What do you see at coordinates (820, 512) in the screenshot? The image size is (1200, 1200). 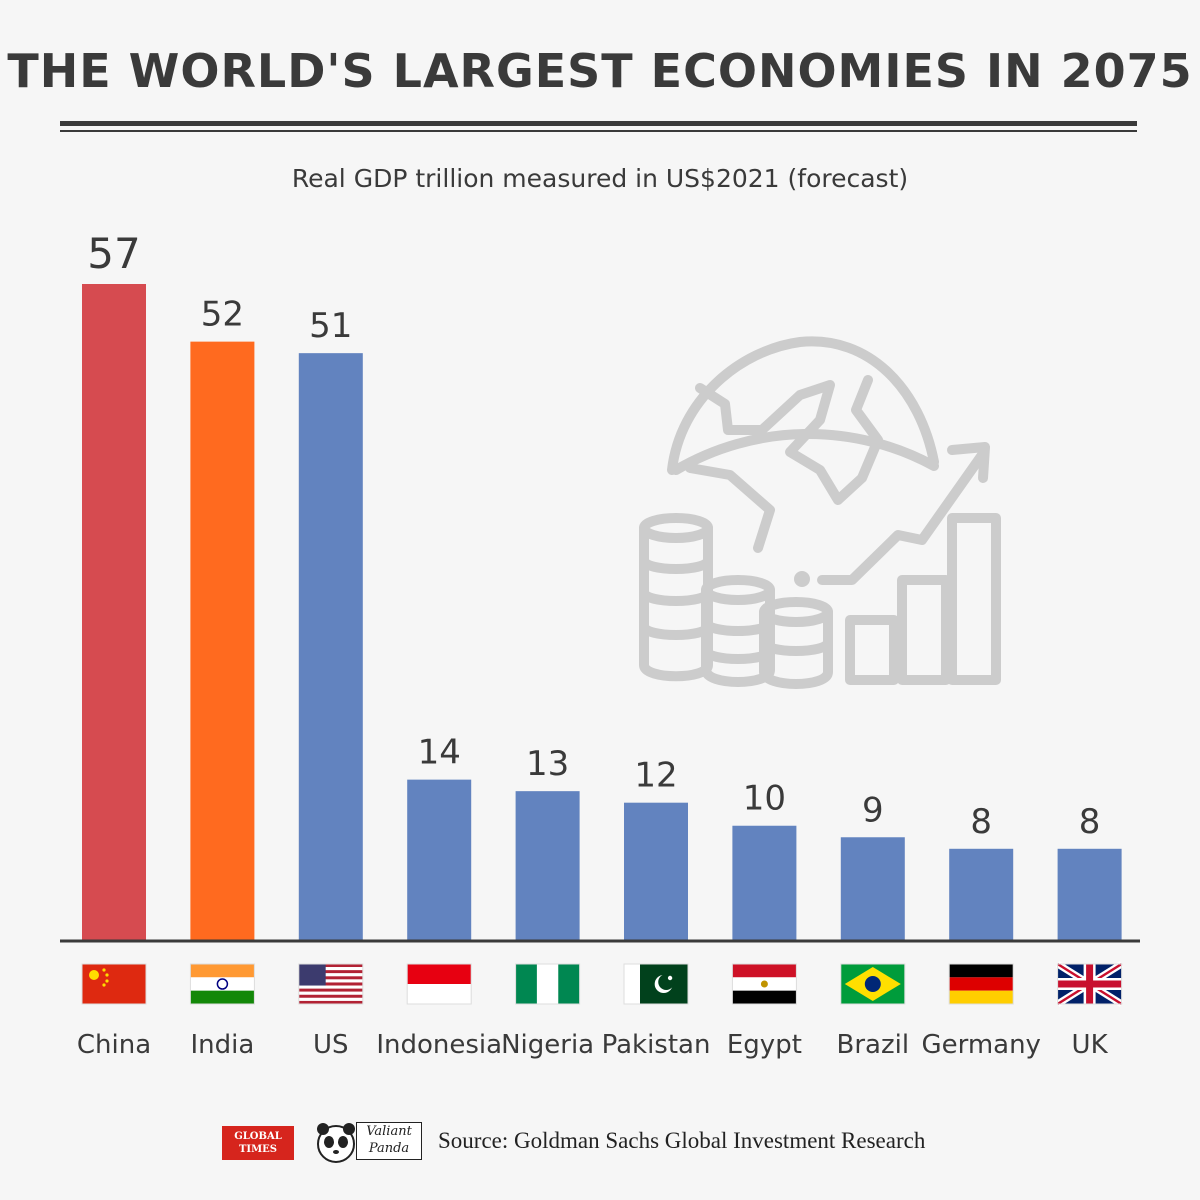 I see `globe-coins-growth-icon` at bounding box center [820, 512].